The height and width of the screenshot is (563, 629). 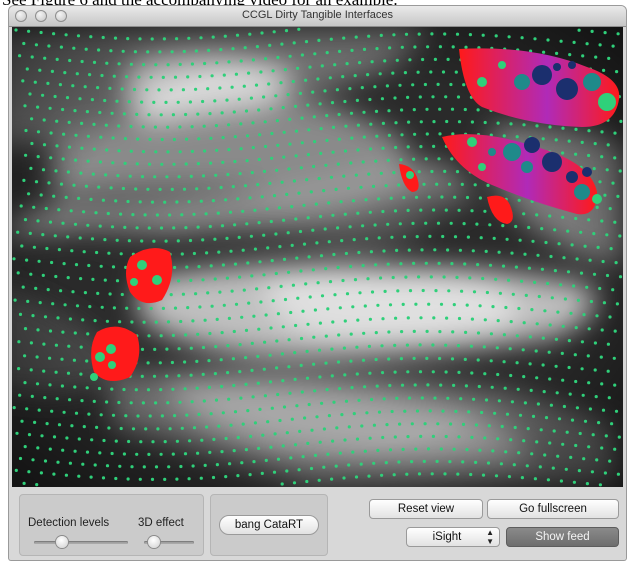 I want to click on reset-view-button: Reset view, so click(x=426, y=509).